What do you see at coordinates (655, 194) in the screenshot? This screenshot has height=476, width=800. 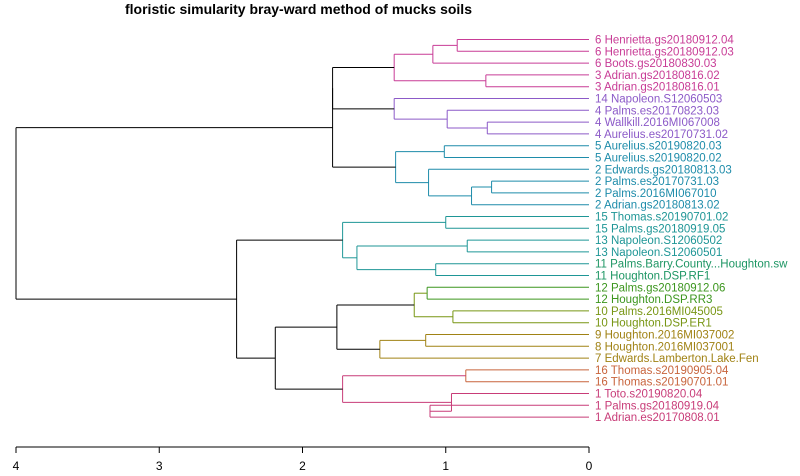 I see `leaf-label: 2 Palms.2016MI067010` at bounding box center [655, 194].